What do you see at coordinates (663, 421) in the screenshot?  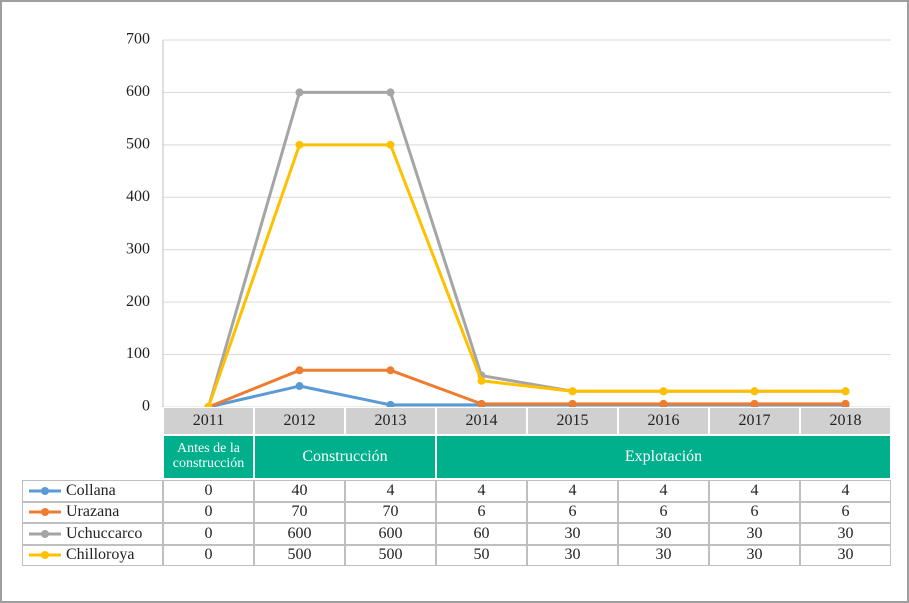 I see `year-cell: 2016` at bounding box center [663, 421].